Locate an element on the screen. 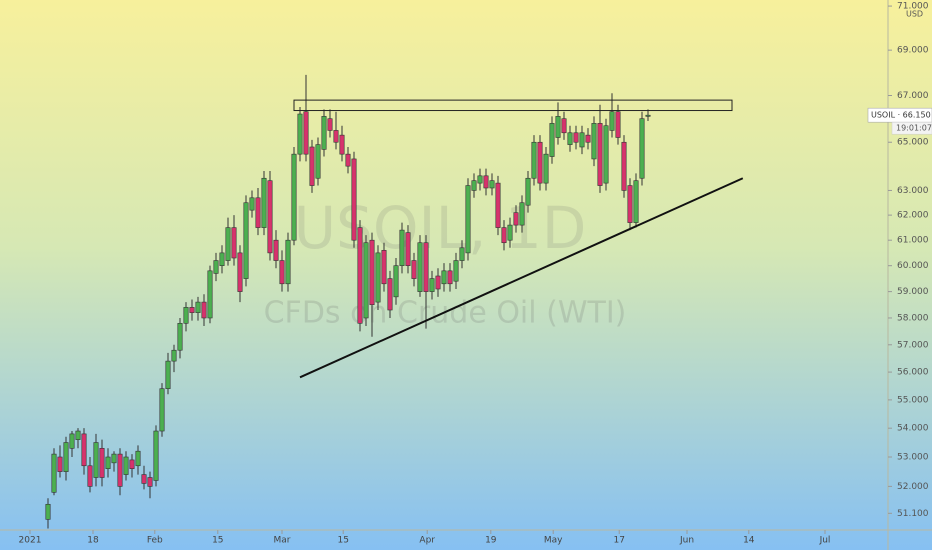  y-tick-label: 57.000 is located at coordinates (913, 345).